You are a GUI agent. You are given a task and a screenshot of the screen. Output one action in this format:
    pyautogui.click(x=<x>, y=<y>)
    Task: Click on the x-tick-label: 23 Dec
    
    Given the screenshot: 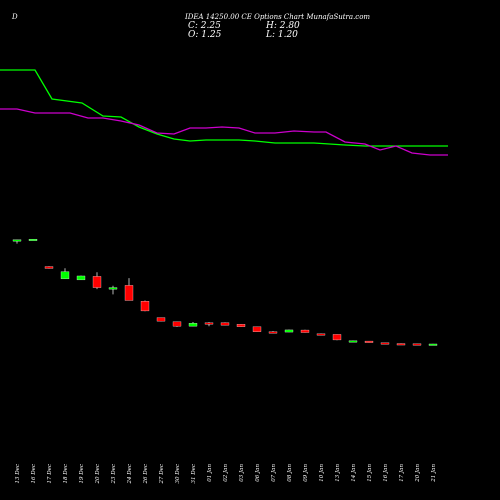 What is the action you would take?
    pyautogui.click(x=114, y=474)
    